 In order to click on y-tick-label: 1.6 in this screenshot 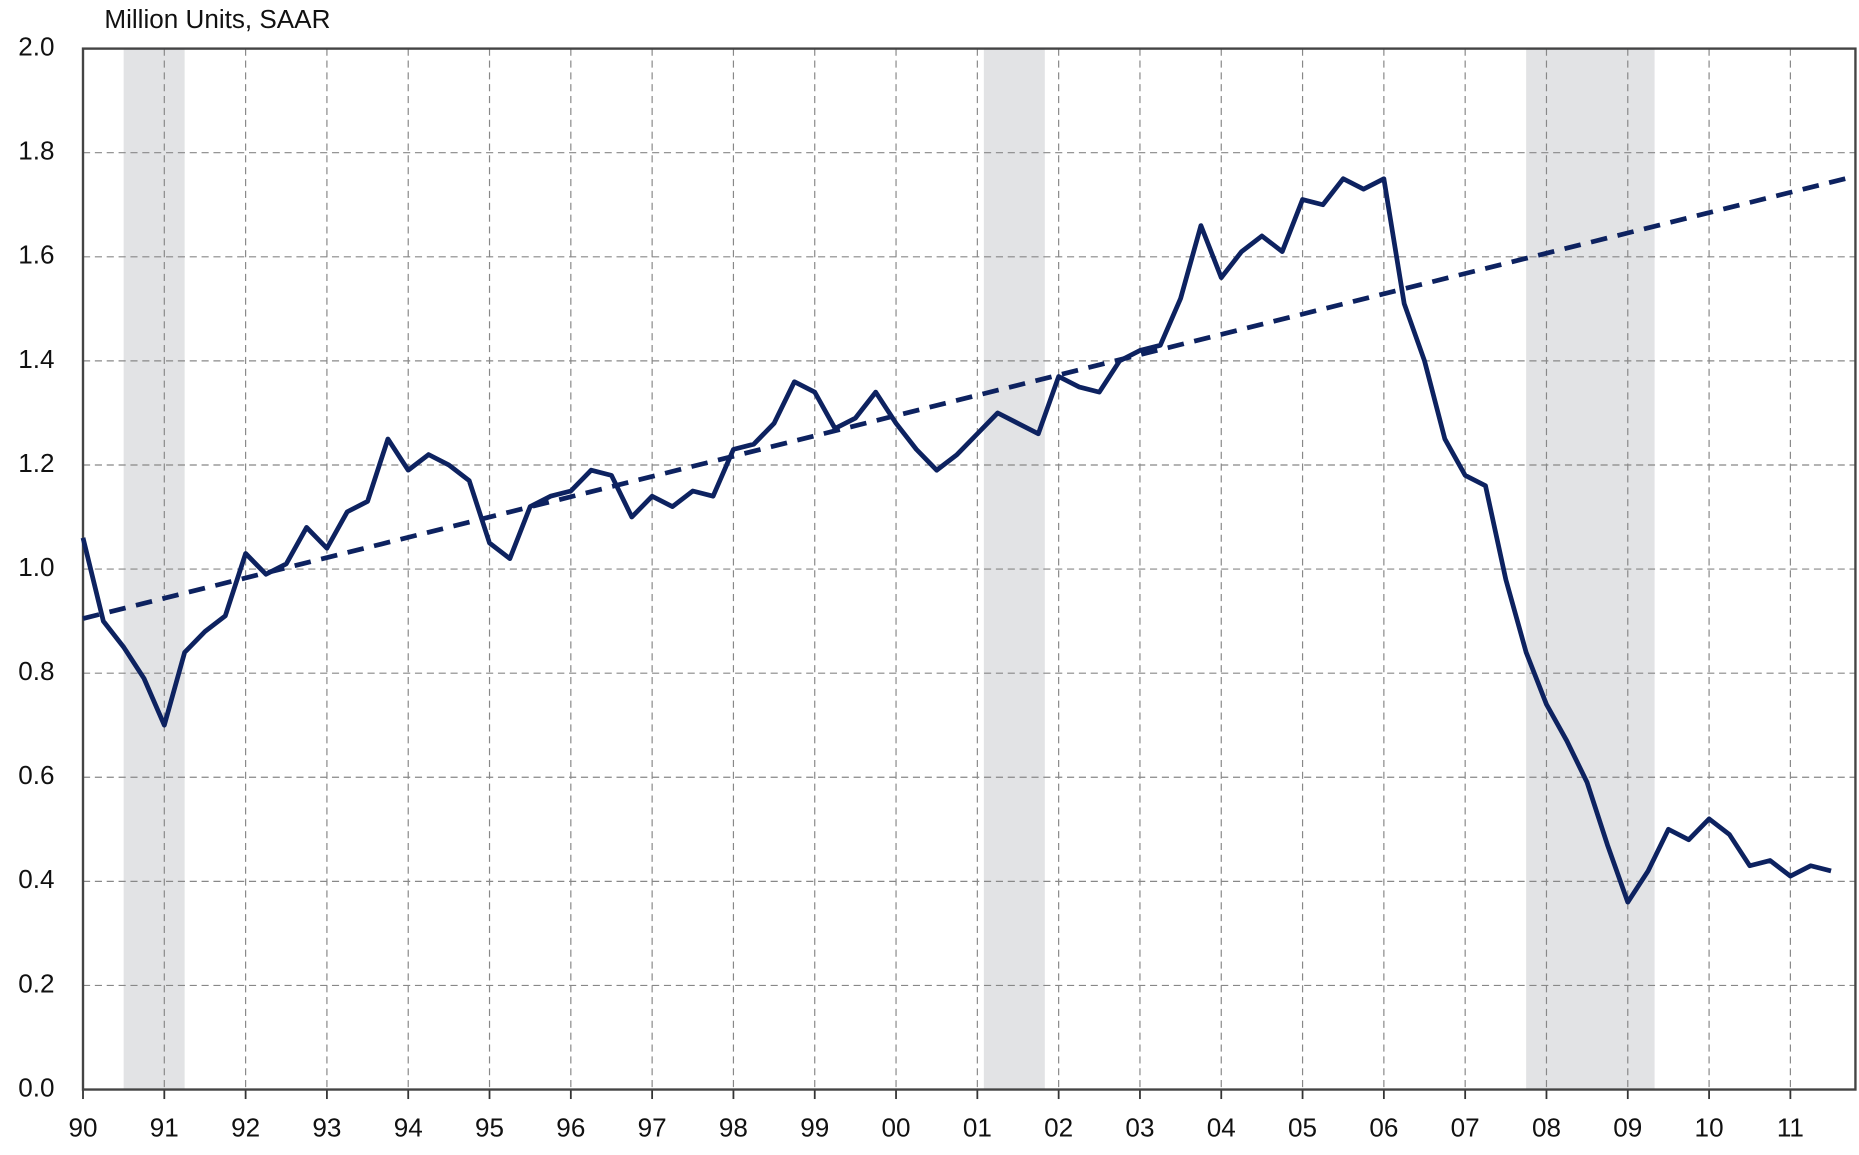, I will do `click(36, 255)`.